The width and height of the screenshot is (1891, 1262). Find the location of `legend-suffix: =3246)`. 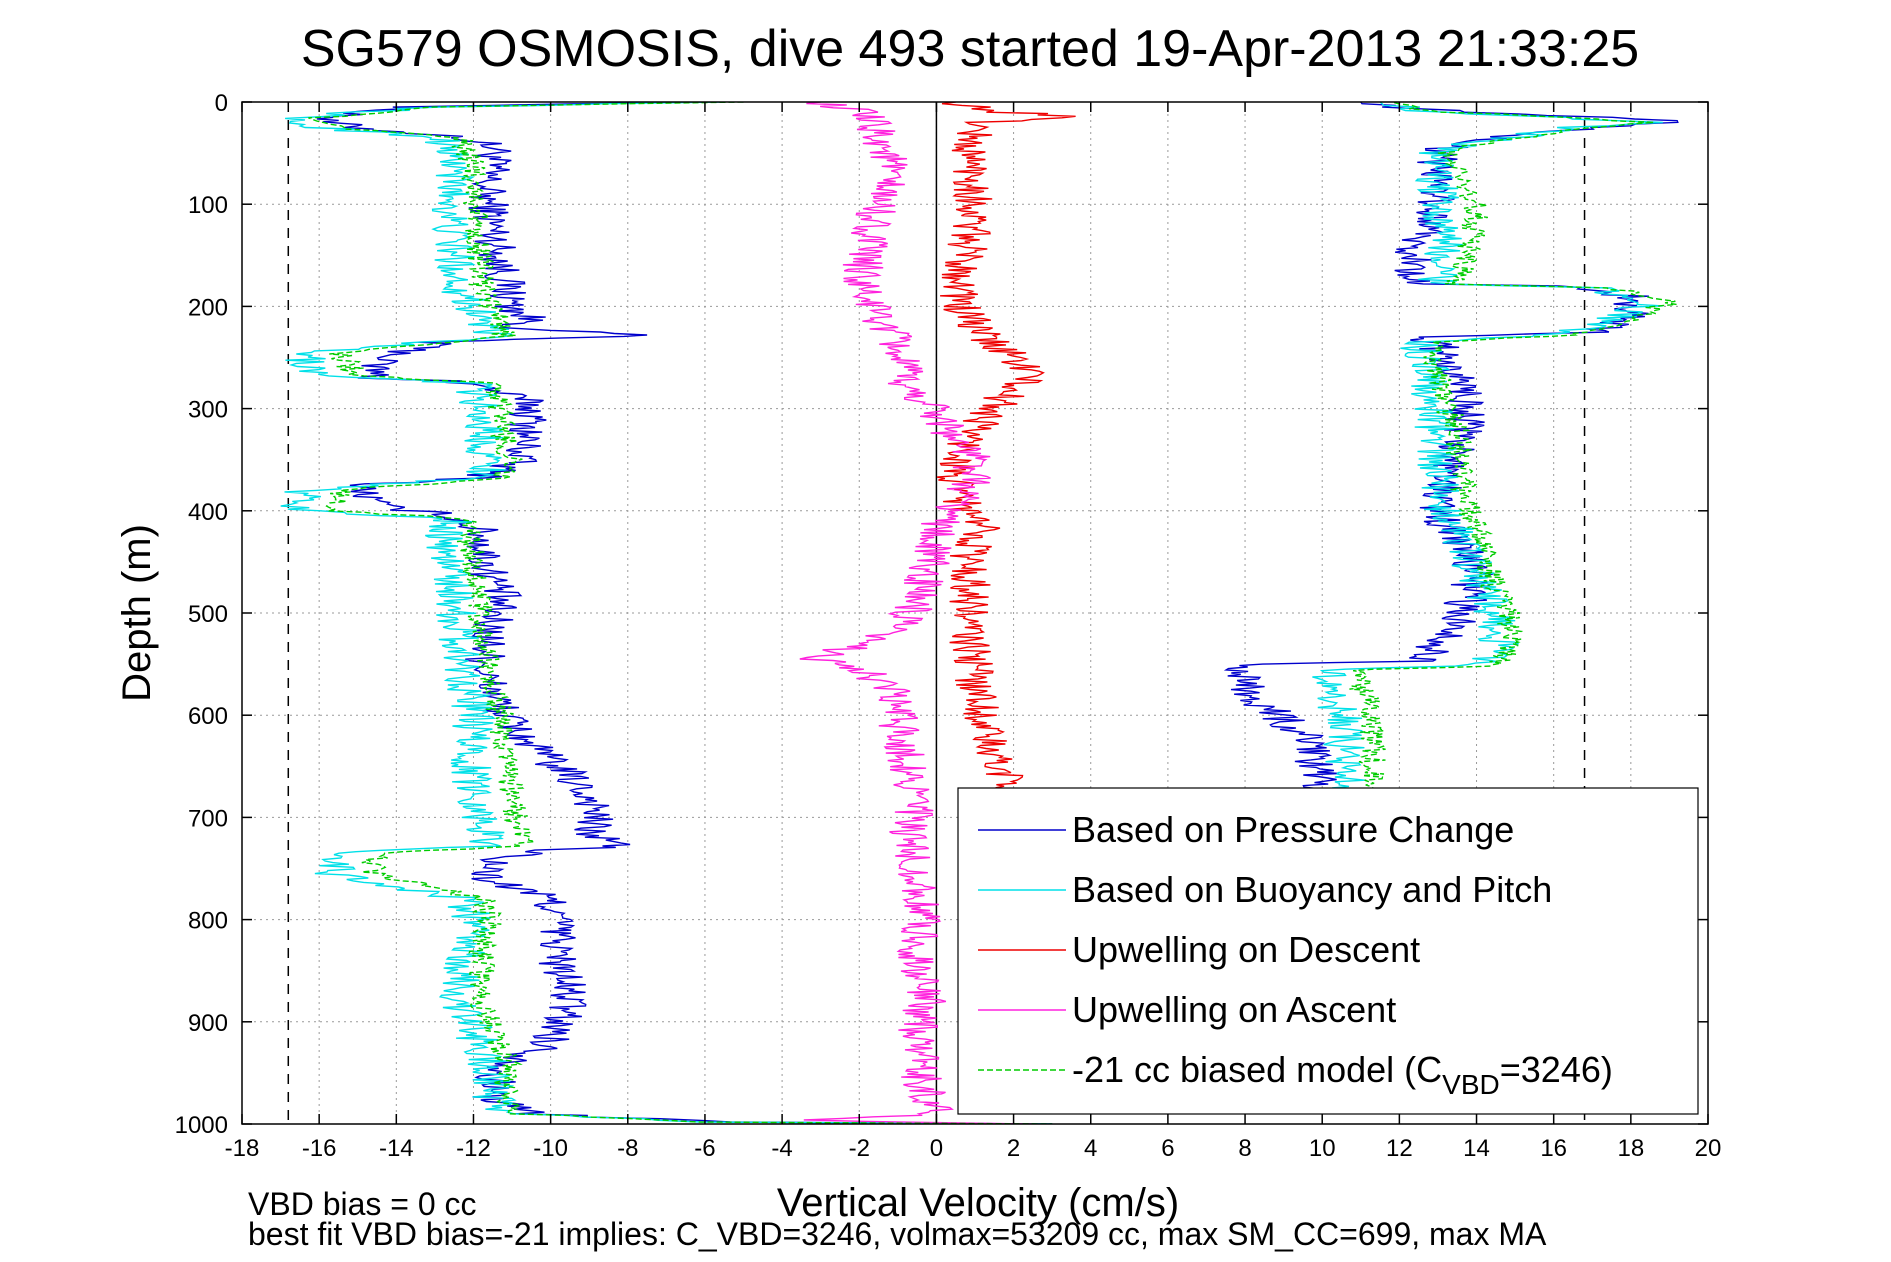

legend-suffix: =3246) is located at coordinates (1556, 1069).